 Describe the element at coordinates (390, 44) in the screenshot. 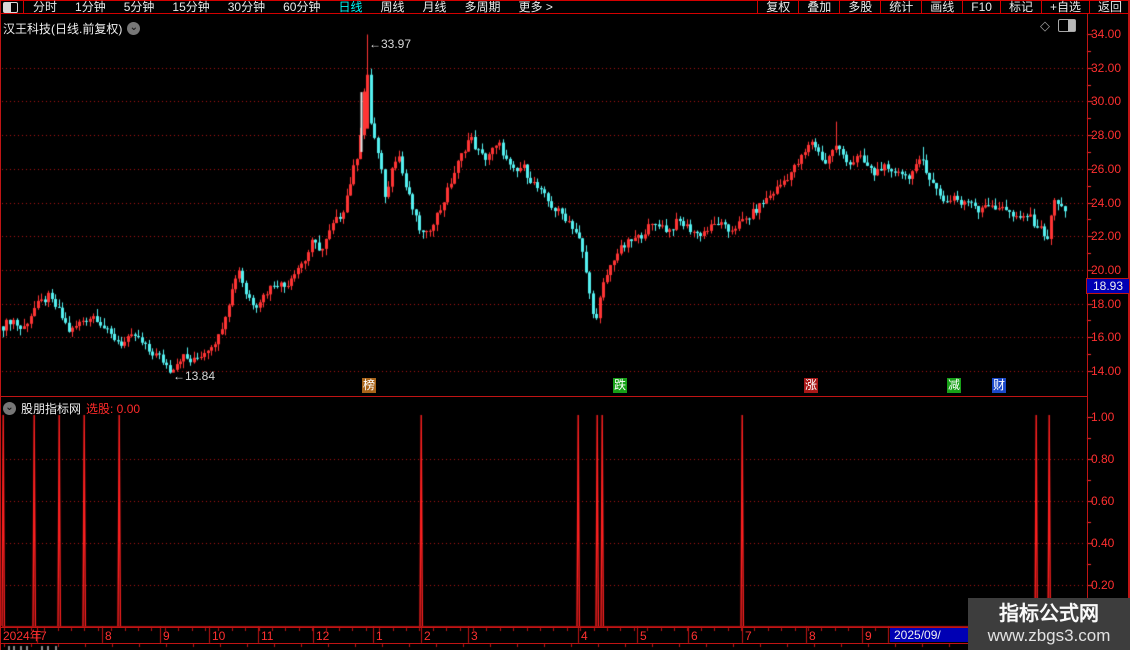

I see `high-annotation: ←33.97` at that location.